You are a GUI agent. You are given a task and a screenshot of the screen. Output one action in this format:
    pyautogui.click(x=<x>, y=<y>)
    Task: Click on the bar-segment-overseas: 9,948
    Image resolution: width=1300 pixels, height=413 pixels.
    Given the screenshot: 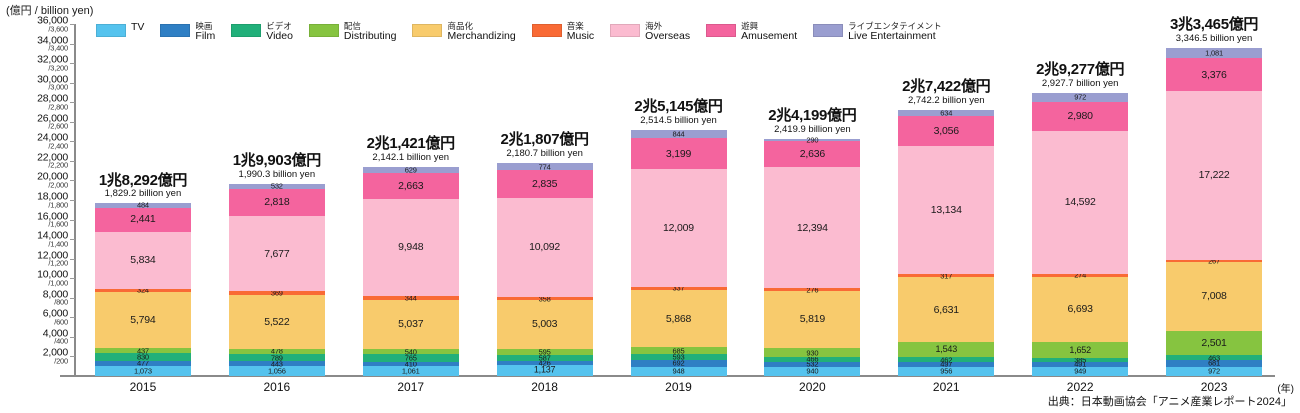 What is the action you would take?
    pyautogui.click(x=410, y=248)
    